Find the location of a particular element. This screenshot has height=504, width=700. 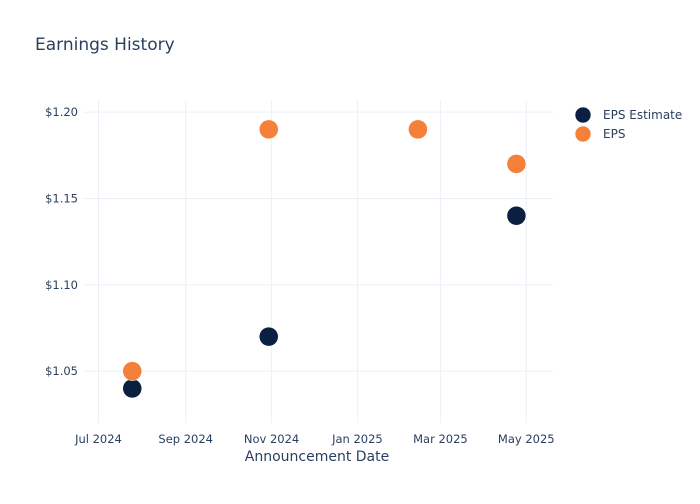

x-tick-label: Nov 2024 is located at coordinates (271, 439).